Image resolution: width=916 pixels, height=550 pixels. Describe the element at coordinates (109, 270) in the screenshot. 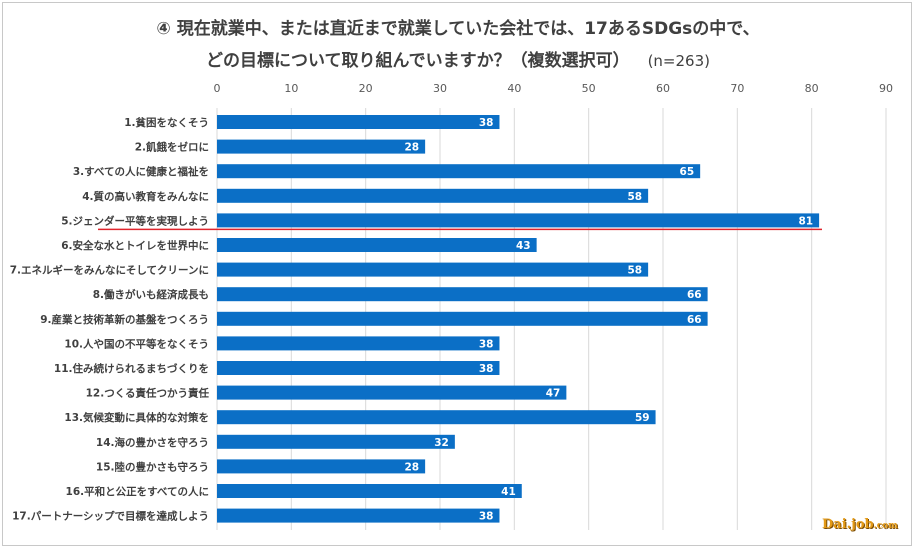

I see `category-label: 7.エネルギーをみんなにそしてクリーンに` at that location.